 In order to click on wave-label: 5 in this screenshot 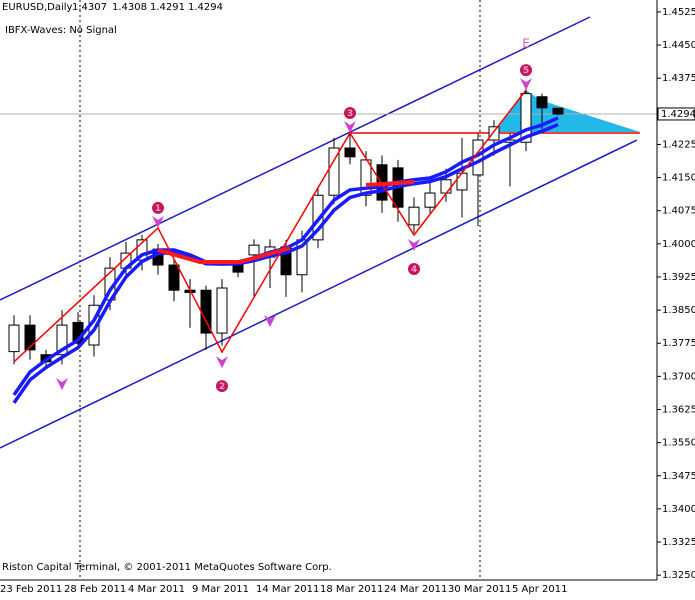, I will do `click(526, 71)`.